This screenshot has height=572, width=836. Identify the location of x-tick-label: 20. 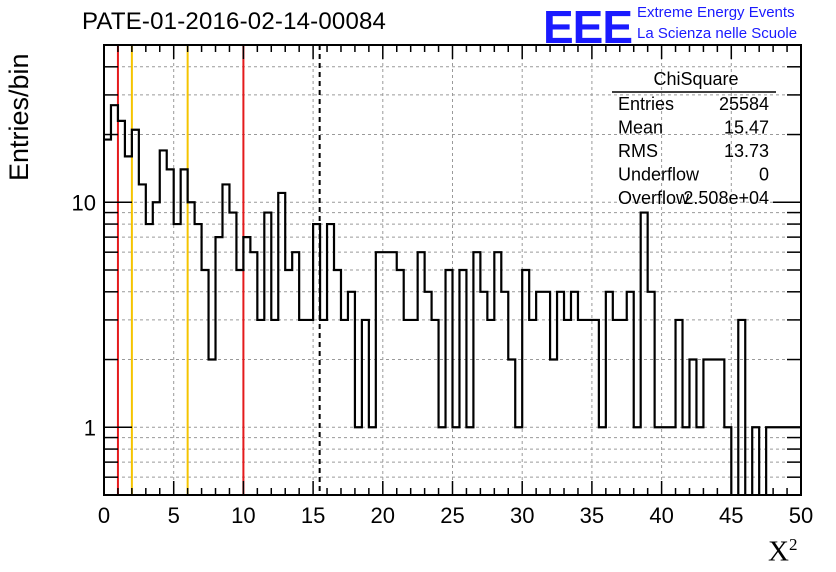
(383, 515).